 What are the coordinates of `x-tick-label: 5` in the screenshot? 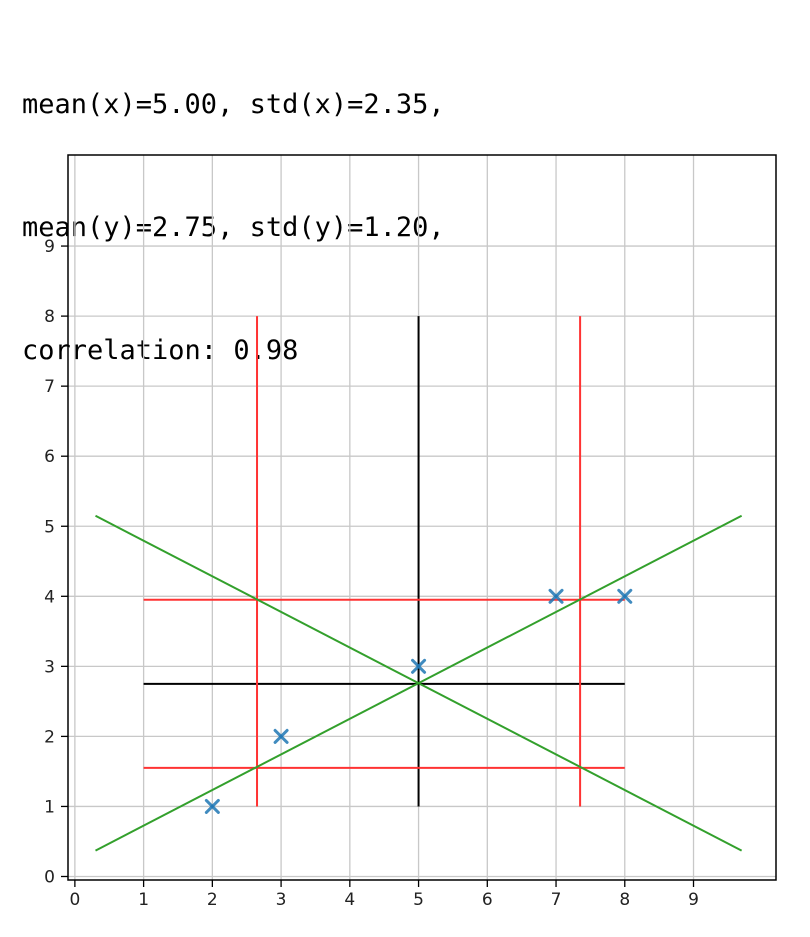 It's located at (418, 900).